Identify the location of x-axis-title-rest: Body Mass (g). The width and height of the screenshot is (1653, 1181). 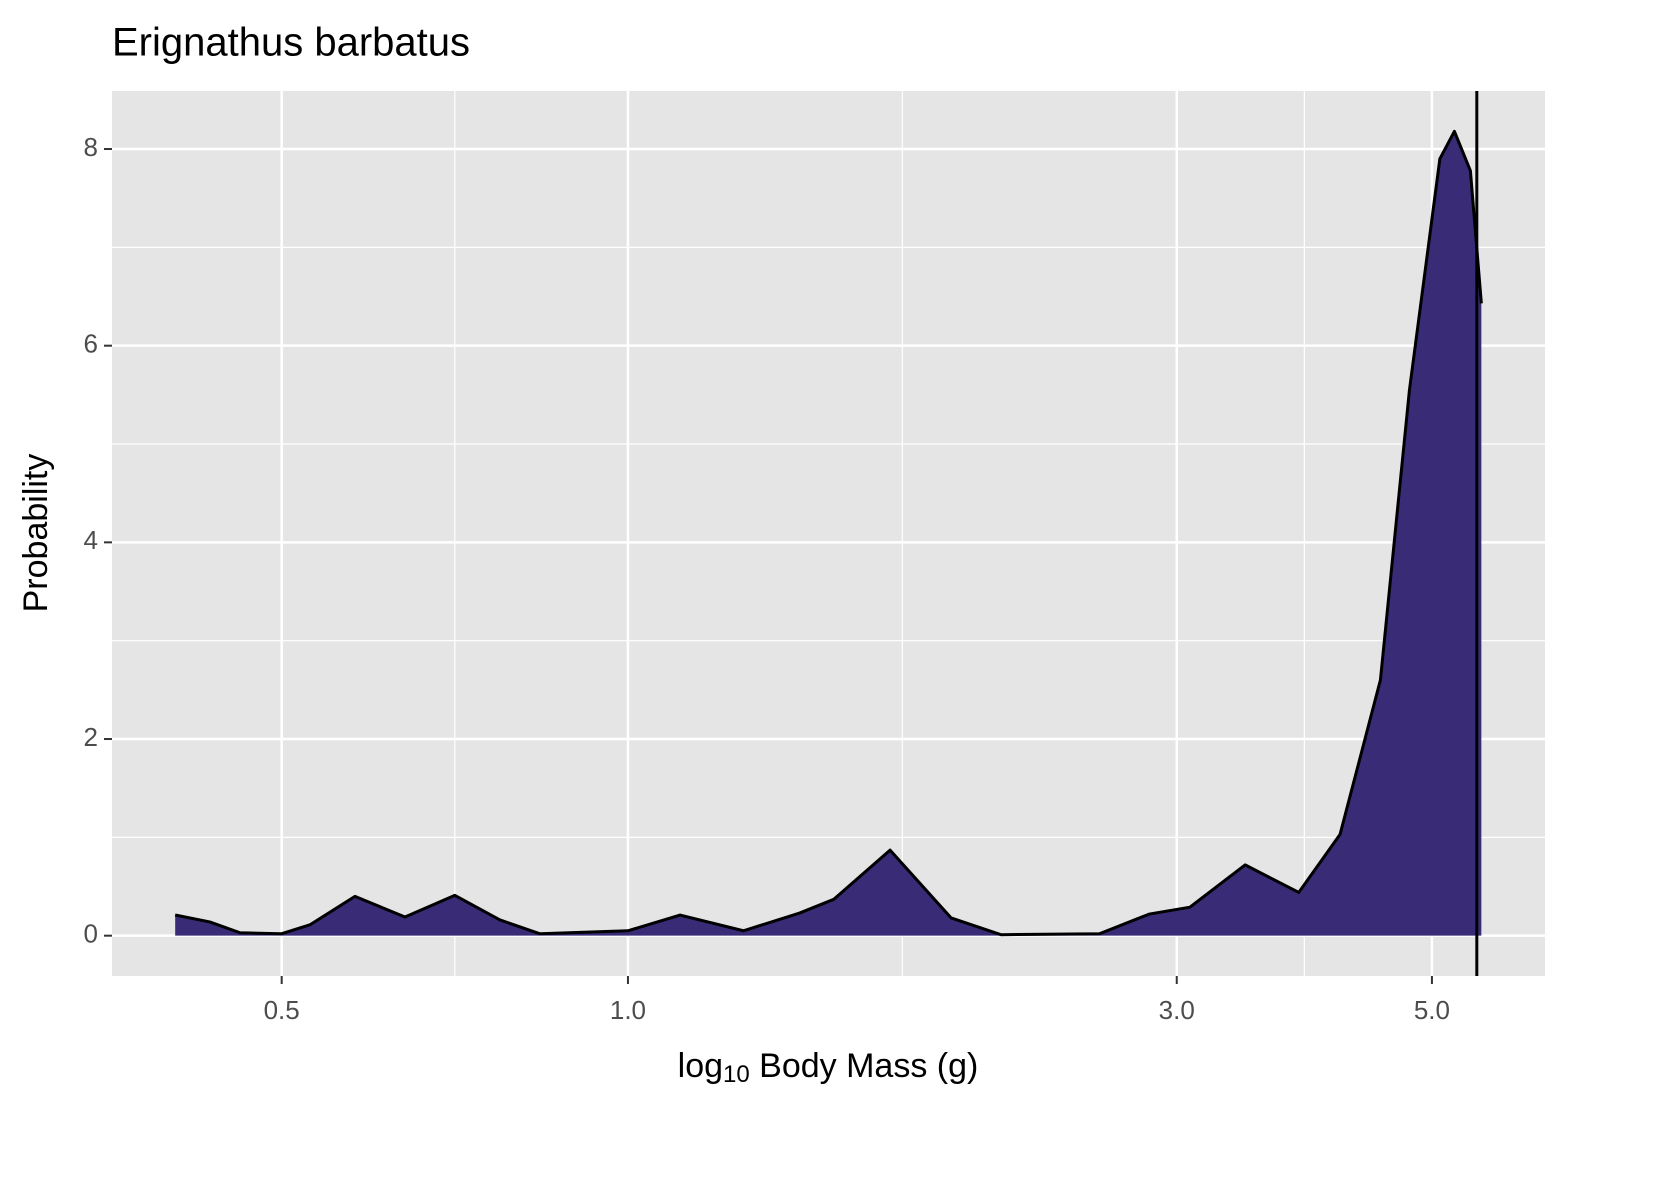
(864, 1066).